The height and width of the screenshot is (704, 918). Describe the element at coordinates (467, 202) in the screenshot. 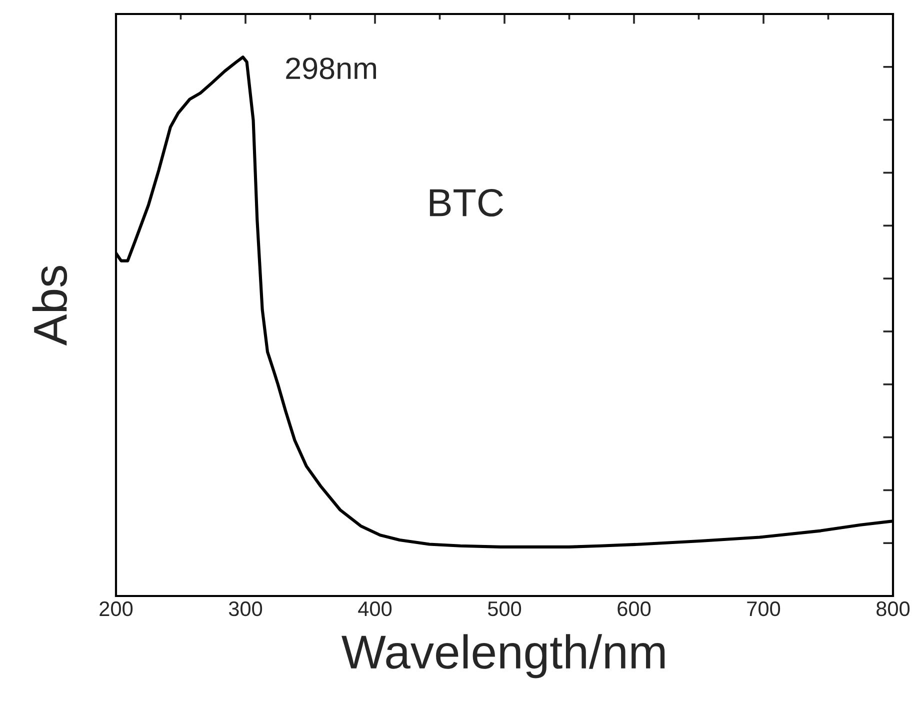

I see `annotation: BTC` at that location.